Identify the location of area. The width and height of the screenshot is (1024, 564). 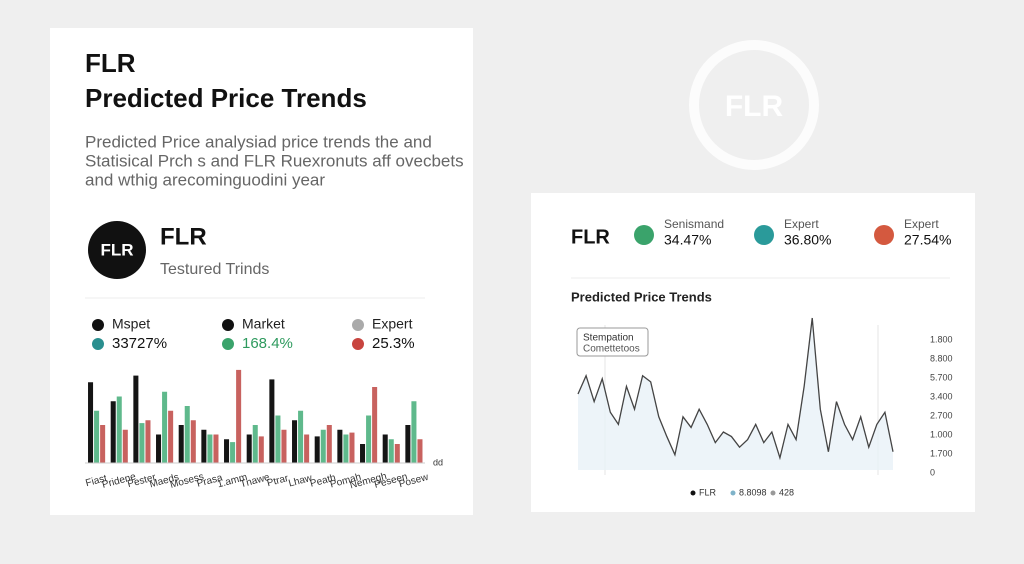
(735, 394).